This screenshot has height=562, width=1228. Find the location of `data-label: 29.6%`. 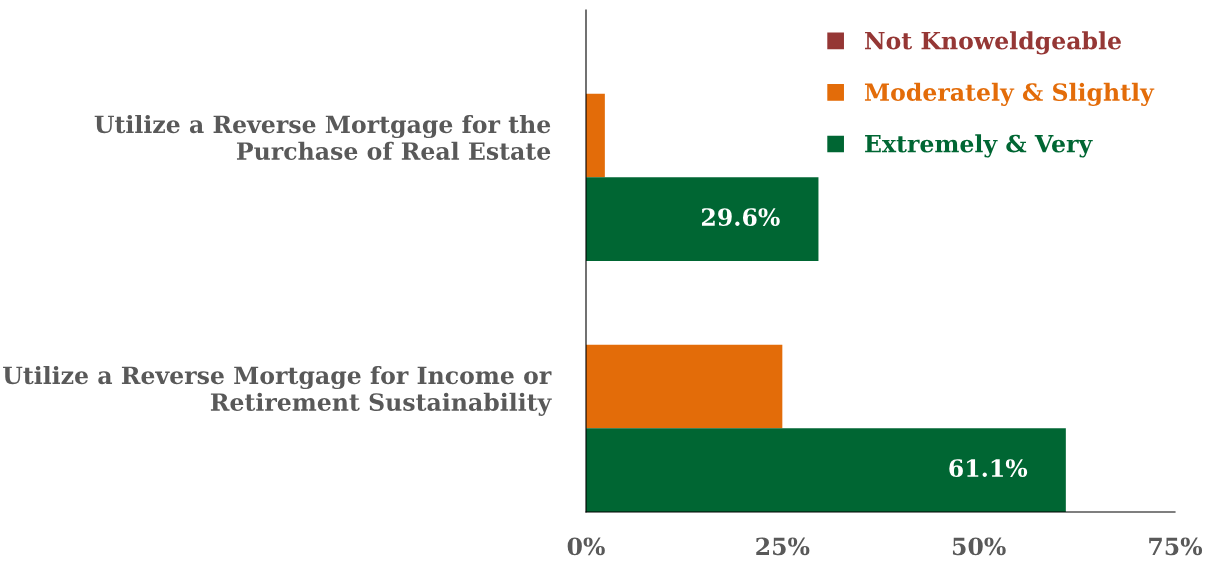

data-label: 29.6% is located at coordinates (740, 217).